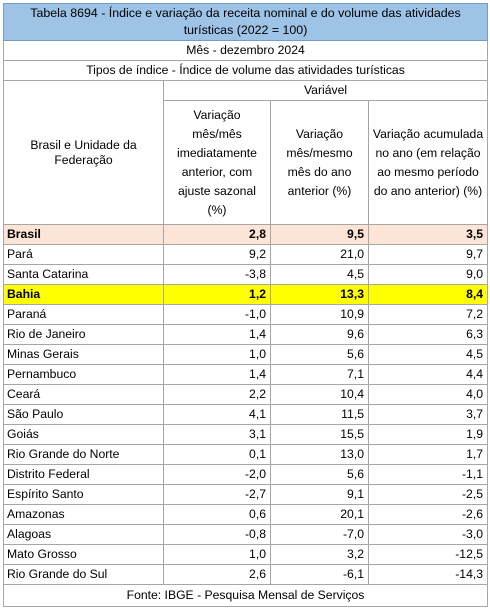  What do you see at coordinates (83, 234) in the screenshot?
I see `state-name-cell: Brasil` at bounding box center [83, 234].